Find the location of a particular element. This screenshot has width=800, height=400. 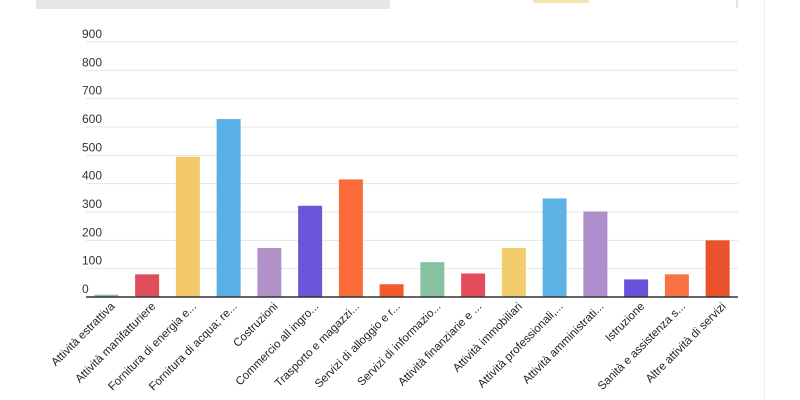

y-tick-label: 100 is located at coordinates (92, 261).